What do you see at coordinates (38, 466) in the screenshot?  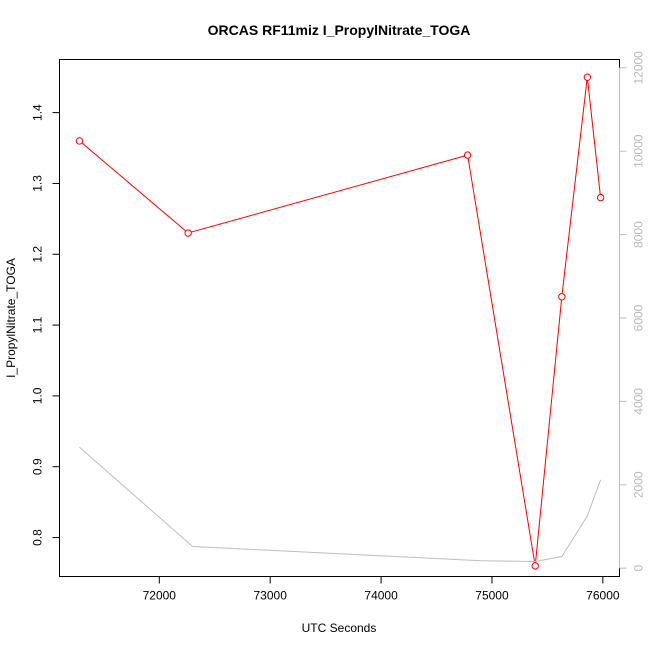 I see `y-tick-label: 0.9` at bounding box center [38, 466].